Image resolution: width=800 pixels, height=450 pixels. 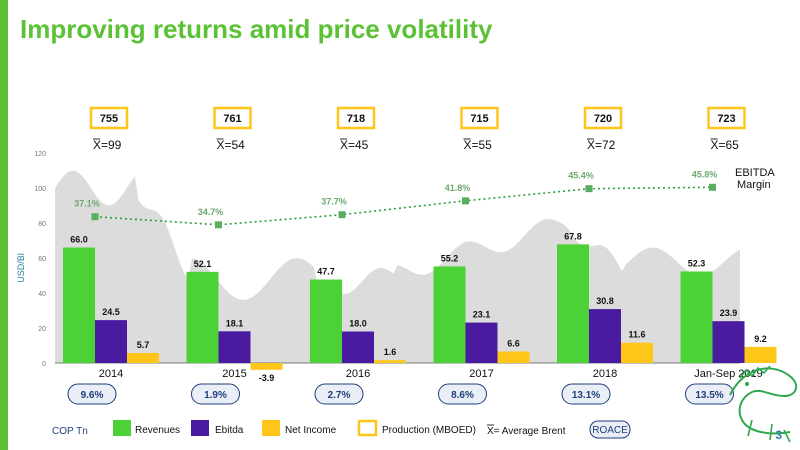 I want to click on bar-value-label: 23.1, so click(x=482, y=315).